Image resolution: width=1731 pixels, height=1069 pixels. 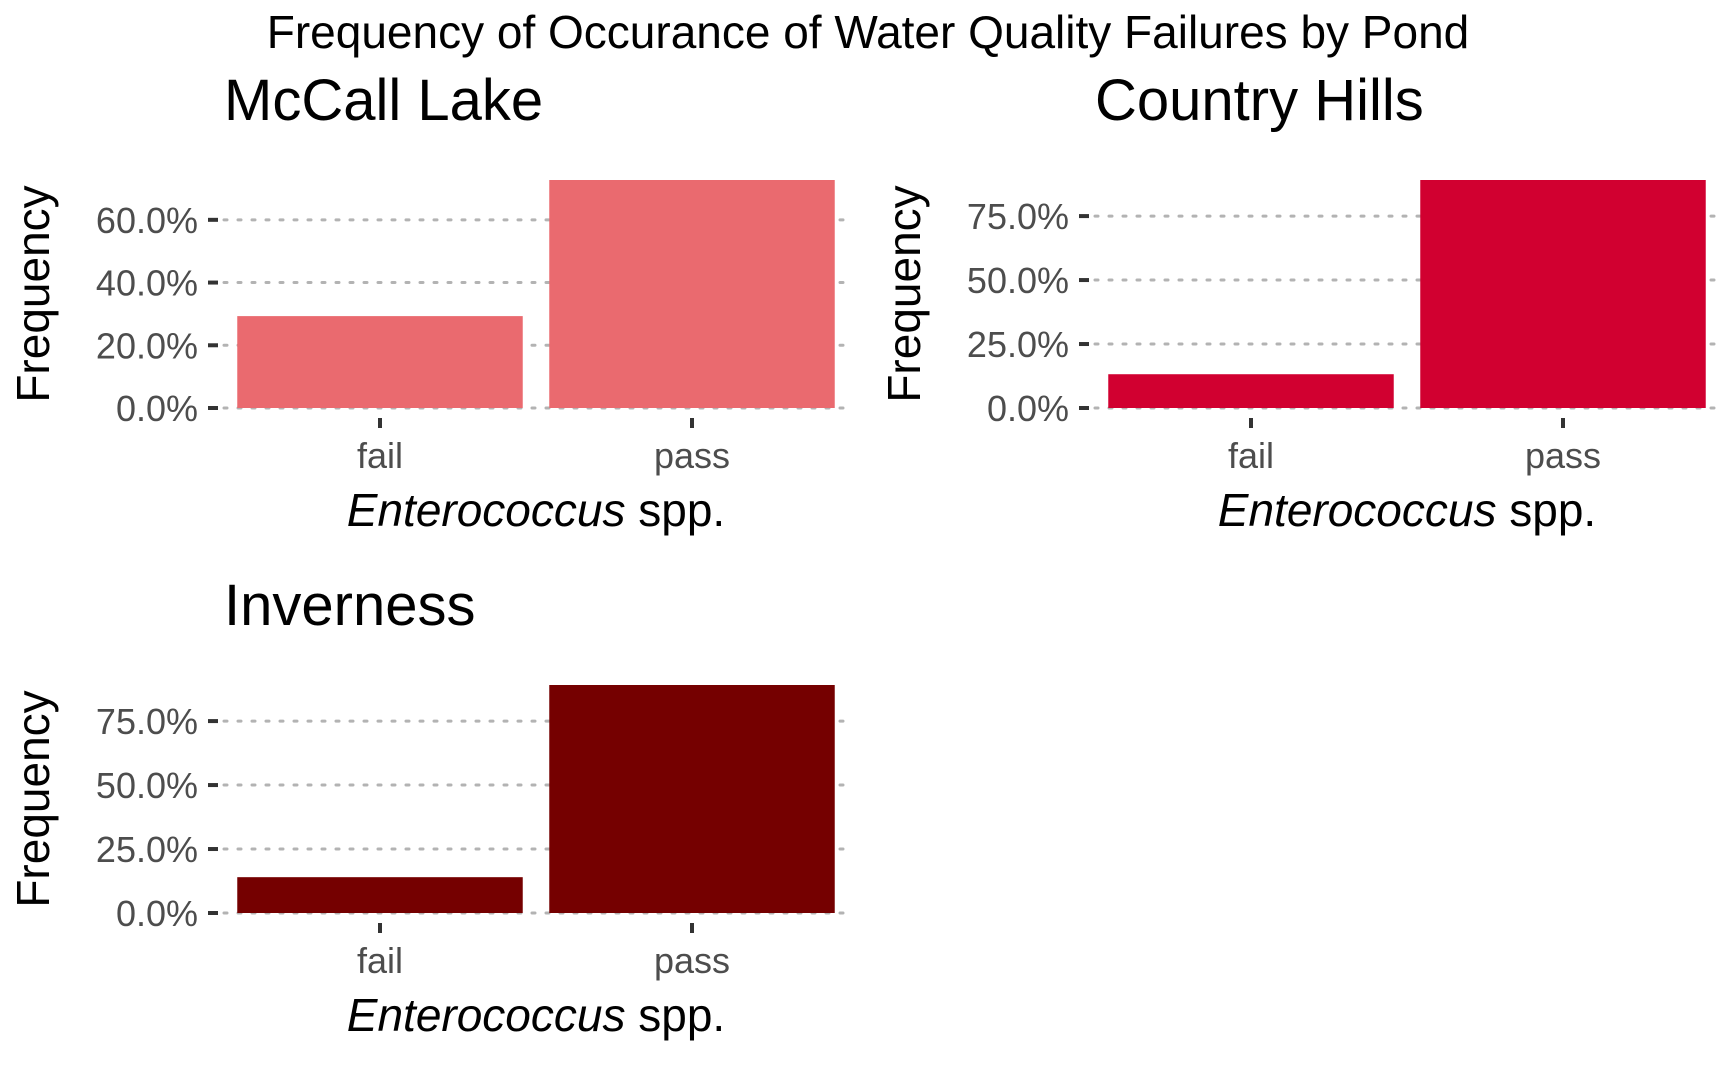 What do you see at coordinates (147, 345) in the screenshot?
I see `y-tick-label: 20.0%` at bounding box center [147, 345].